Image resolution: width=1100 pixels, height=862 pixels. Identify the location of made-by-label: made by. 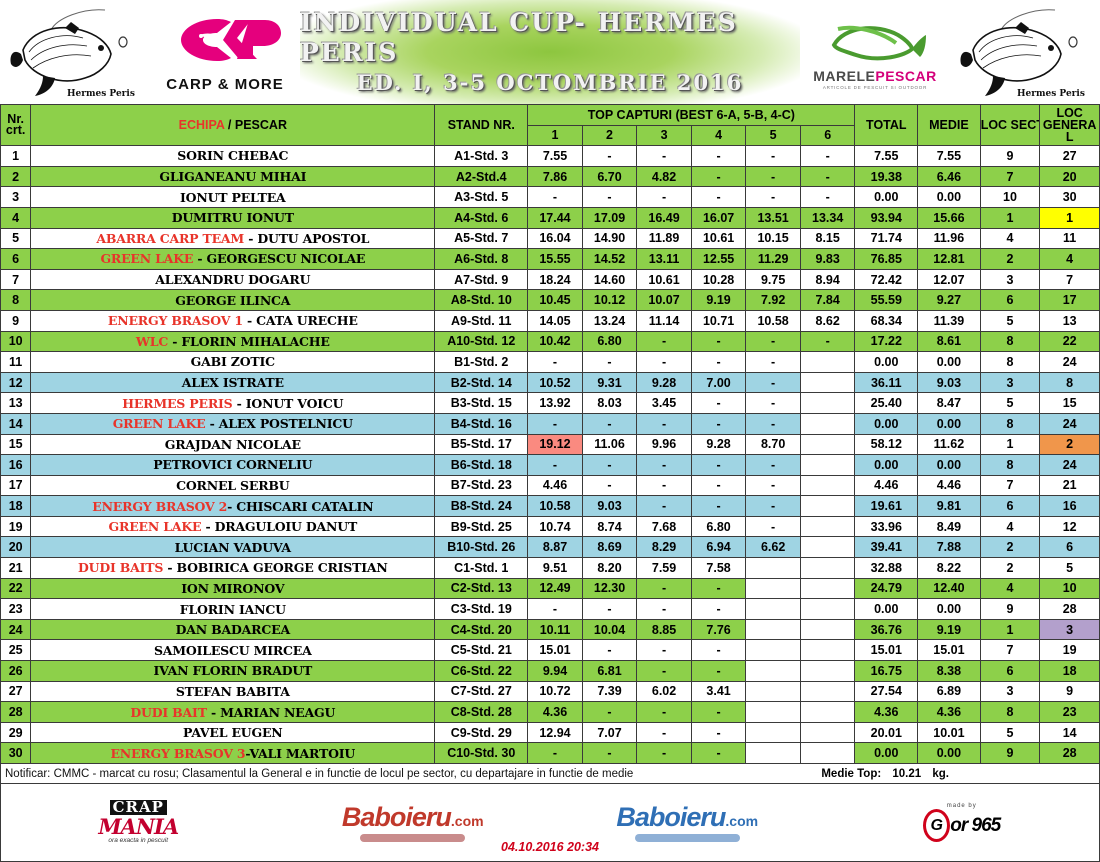
(961, 806).